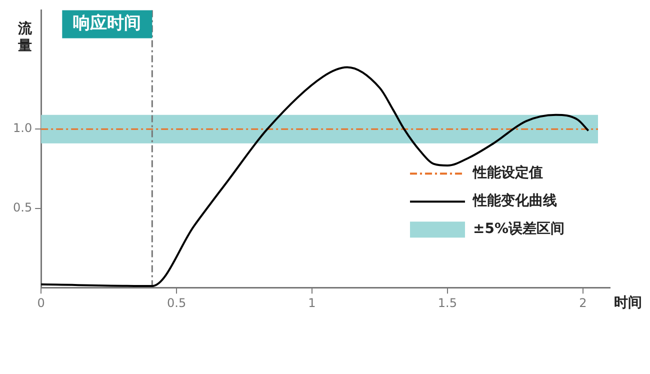  What do you see at coordinates (583, 303) in the screenshot?
I see `x-tick-label: 2` at bounding box center [583, 303].